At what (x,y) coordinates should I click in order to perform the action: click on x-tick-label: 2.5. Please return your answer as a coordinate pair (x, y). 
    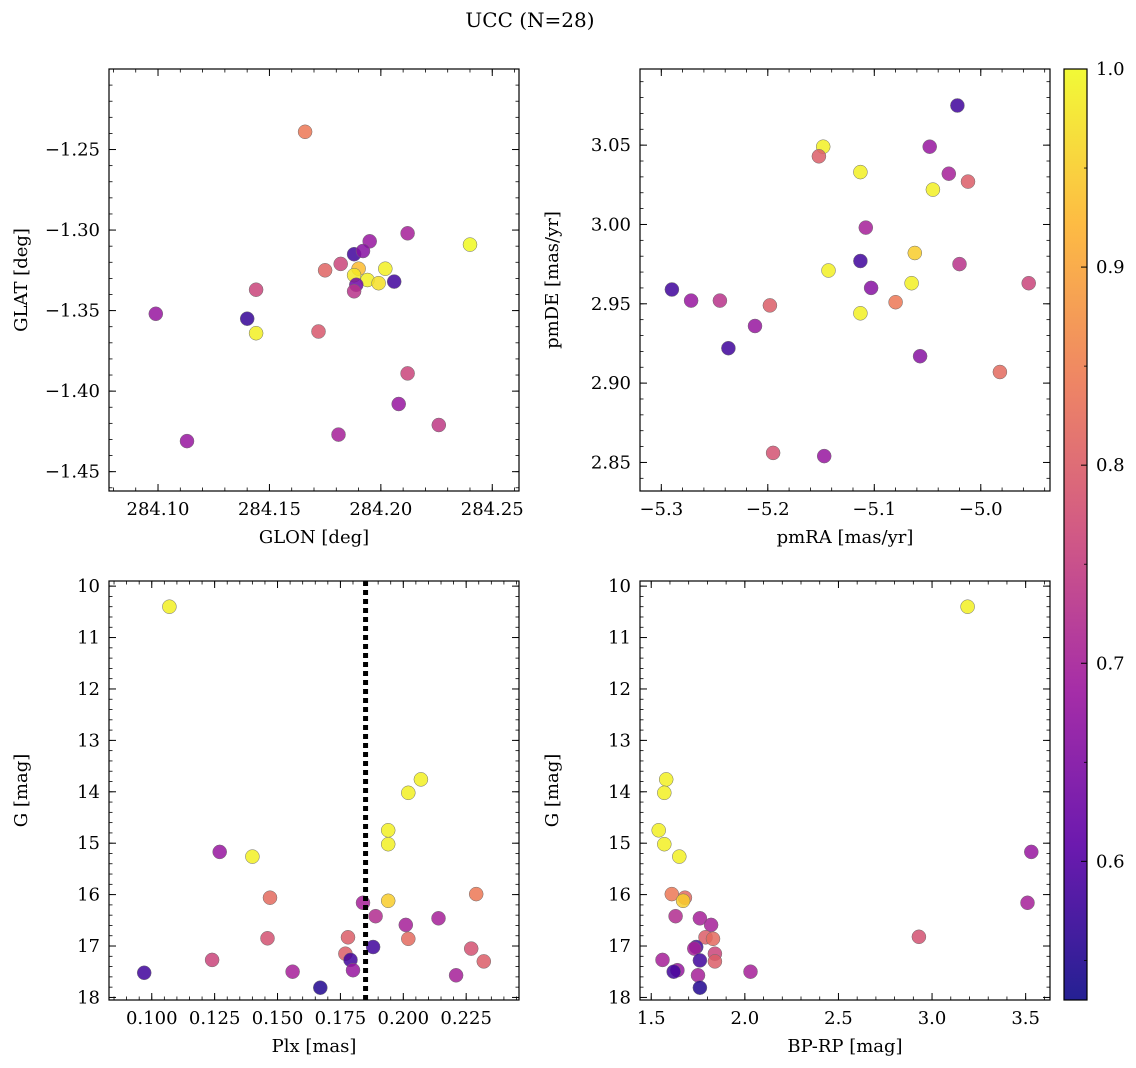
    Looking at the image, I should click on (838, 1018).